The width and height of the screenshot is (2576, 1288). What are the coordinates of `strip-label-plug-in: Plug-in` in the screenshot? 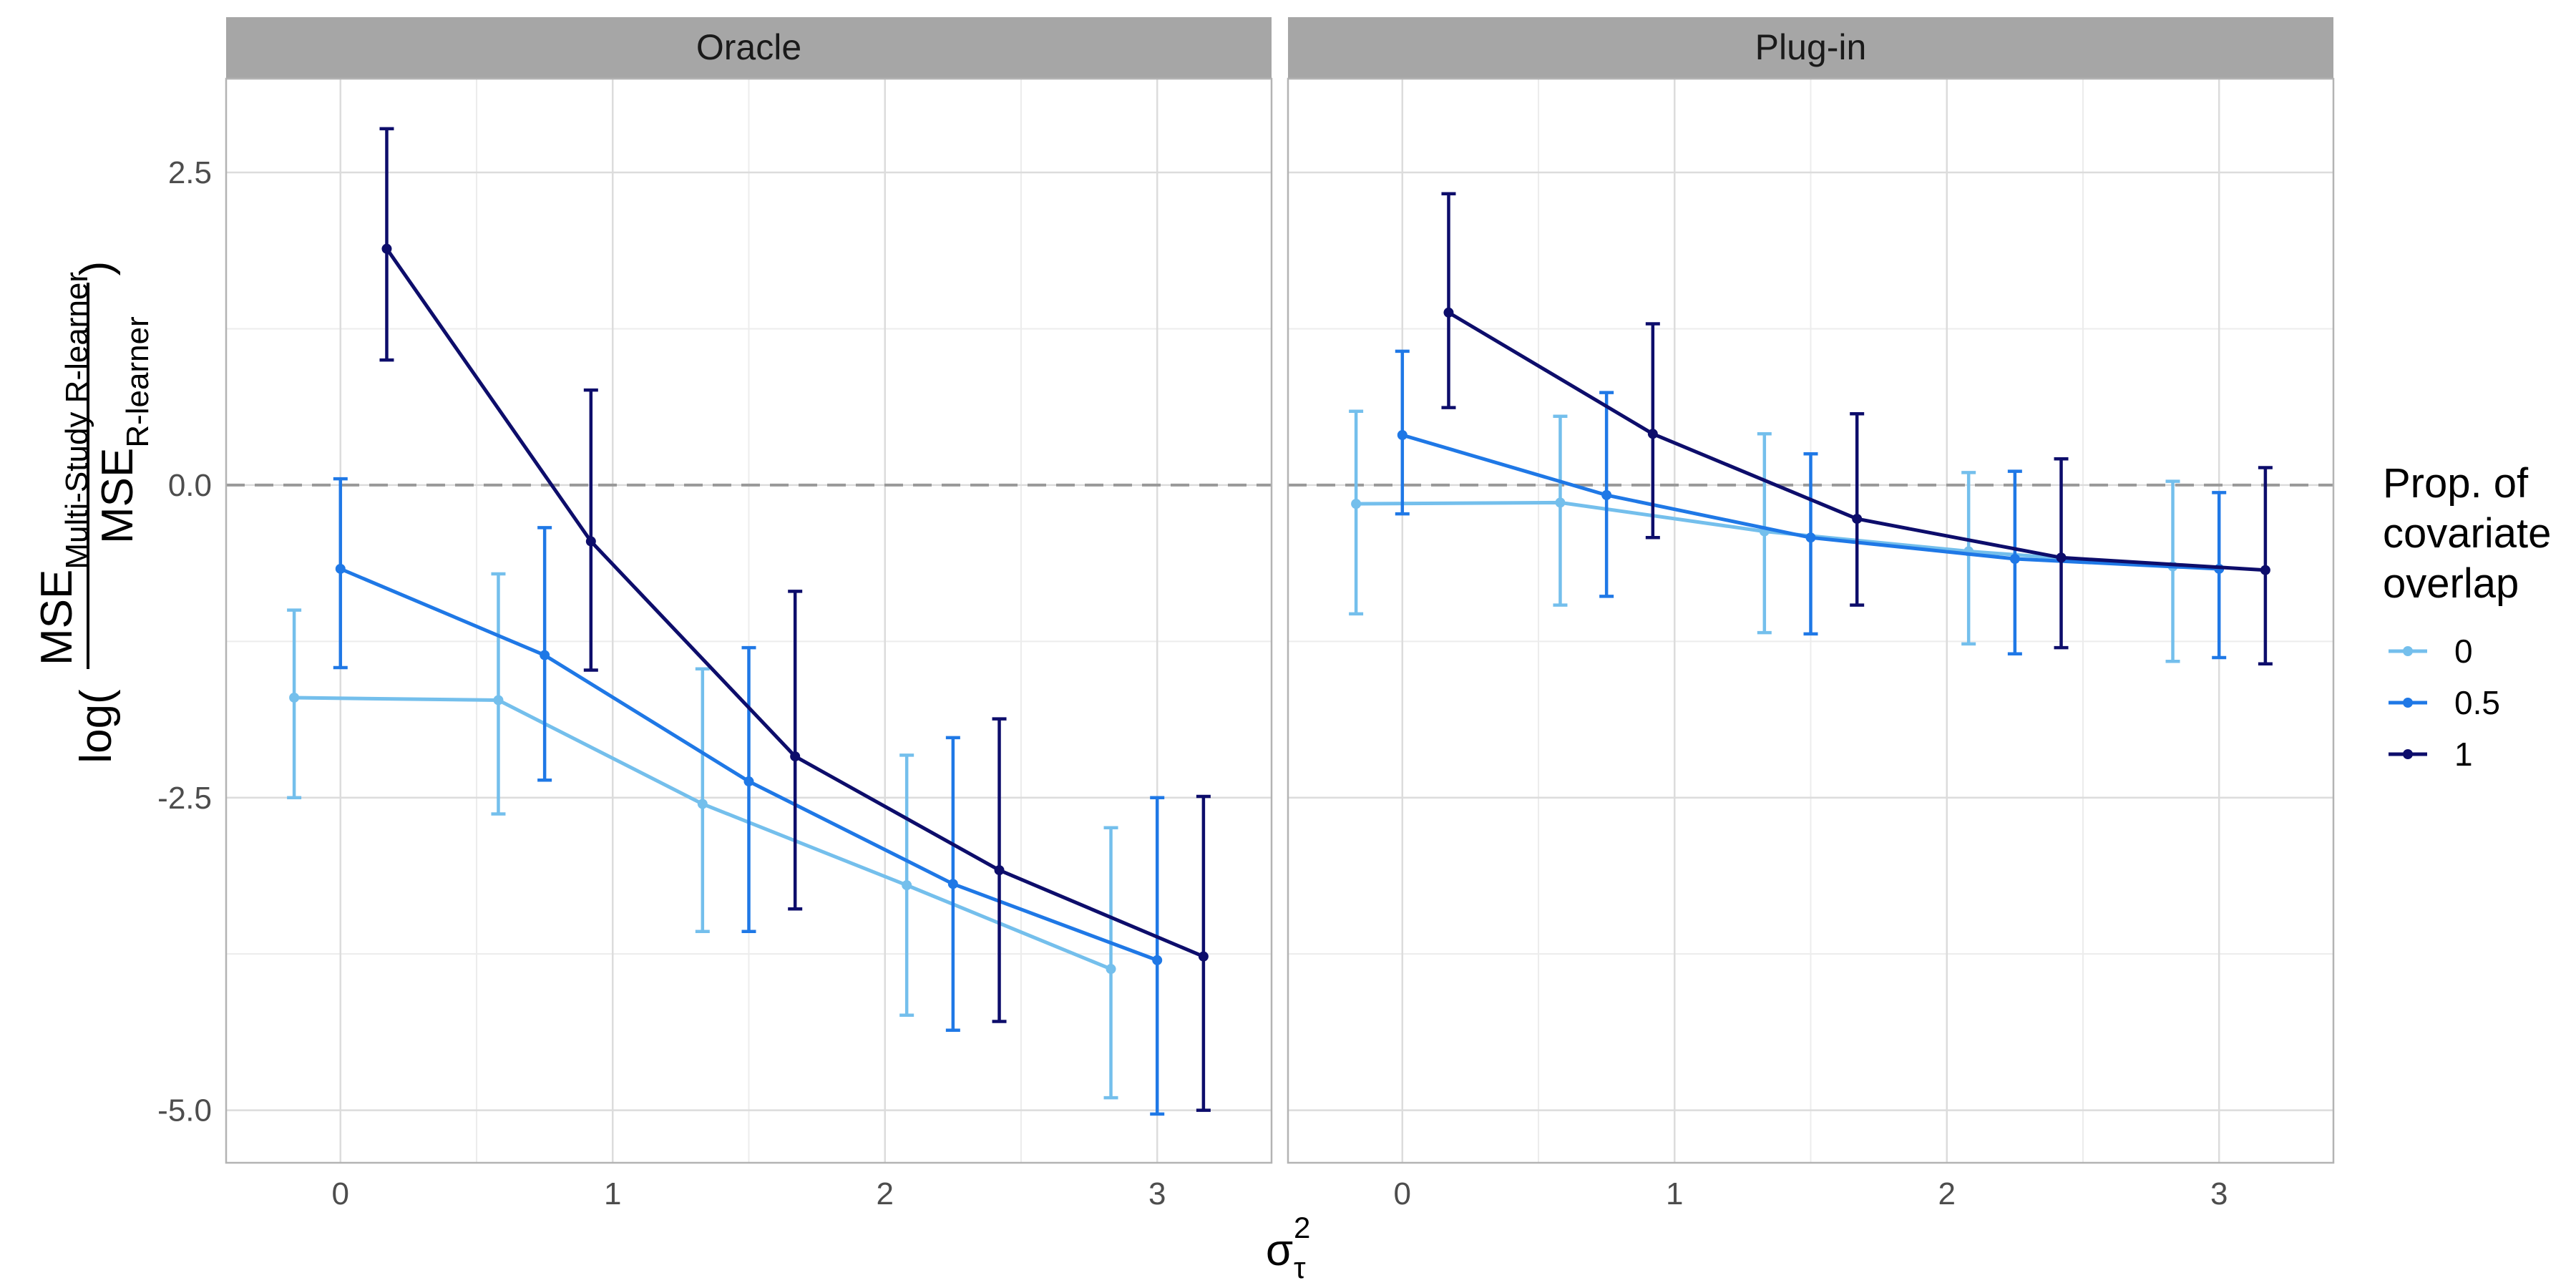 It's located at (1811, 47).